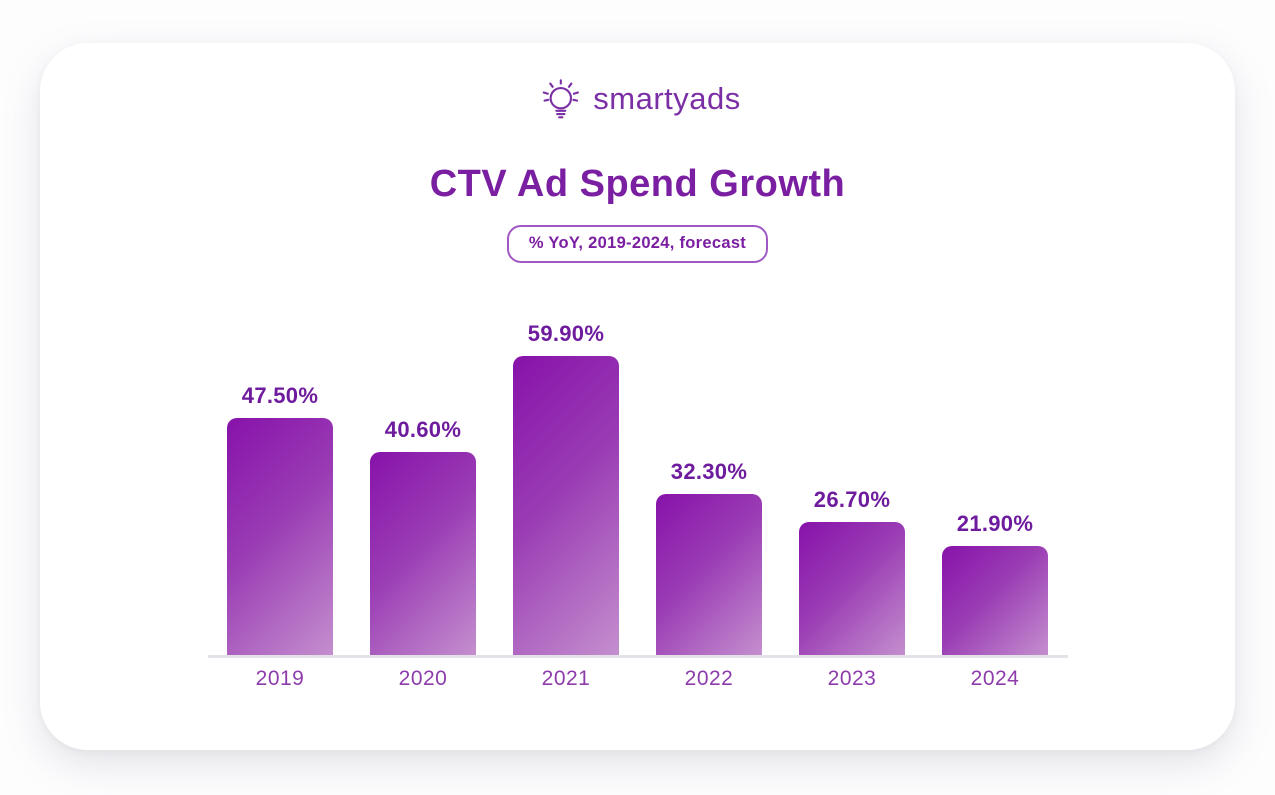 The width and height of the screenshot is (1275, 795). I want to click on subtitle-badge-wrap: % YoY, 2019-2024, forecast, so click(637, 234).